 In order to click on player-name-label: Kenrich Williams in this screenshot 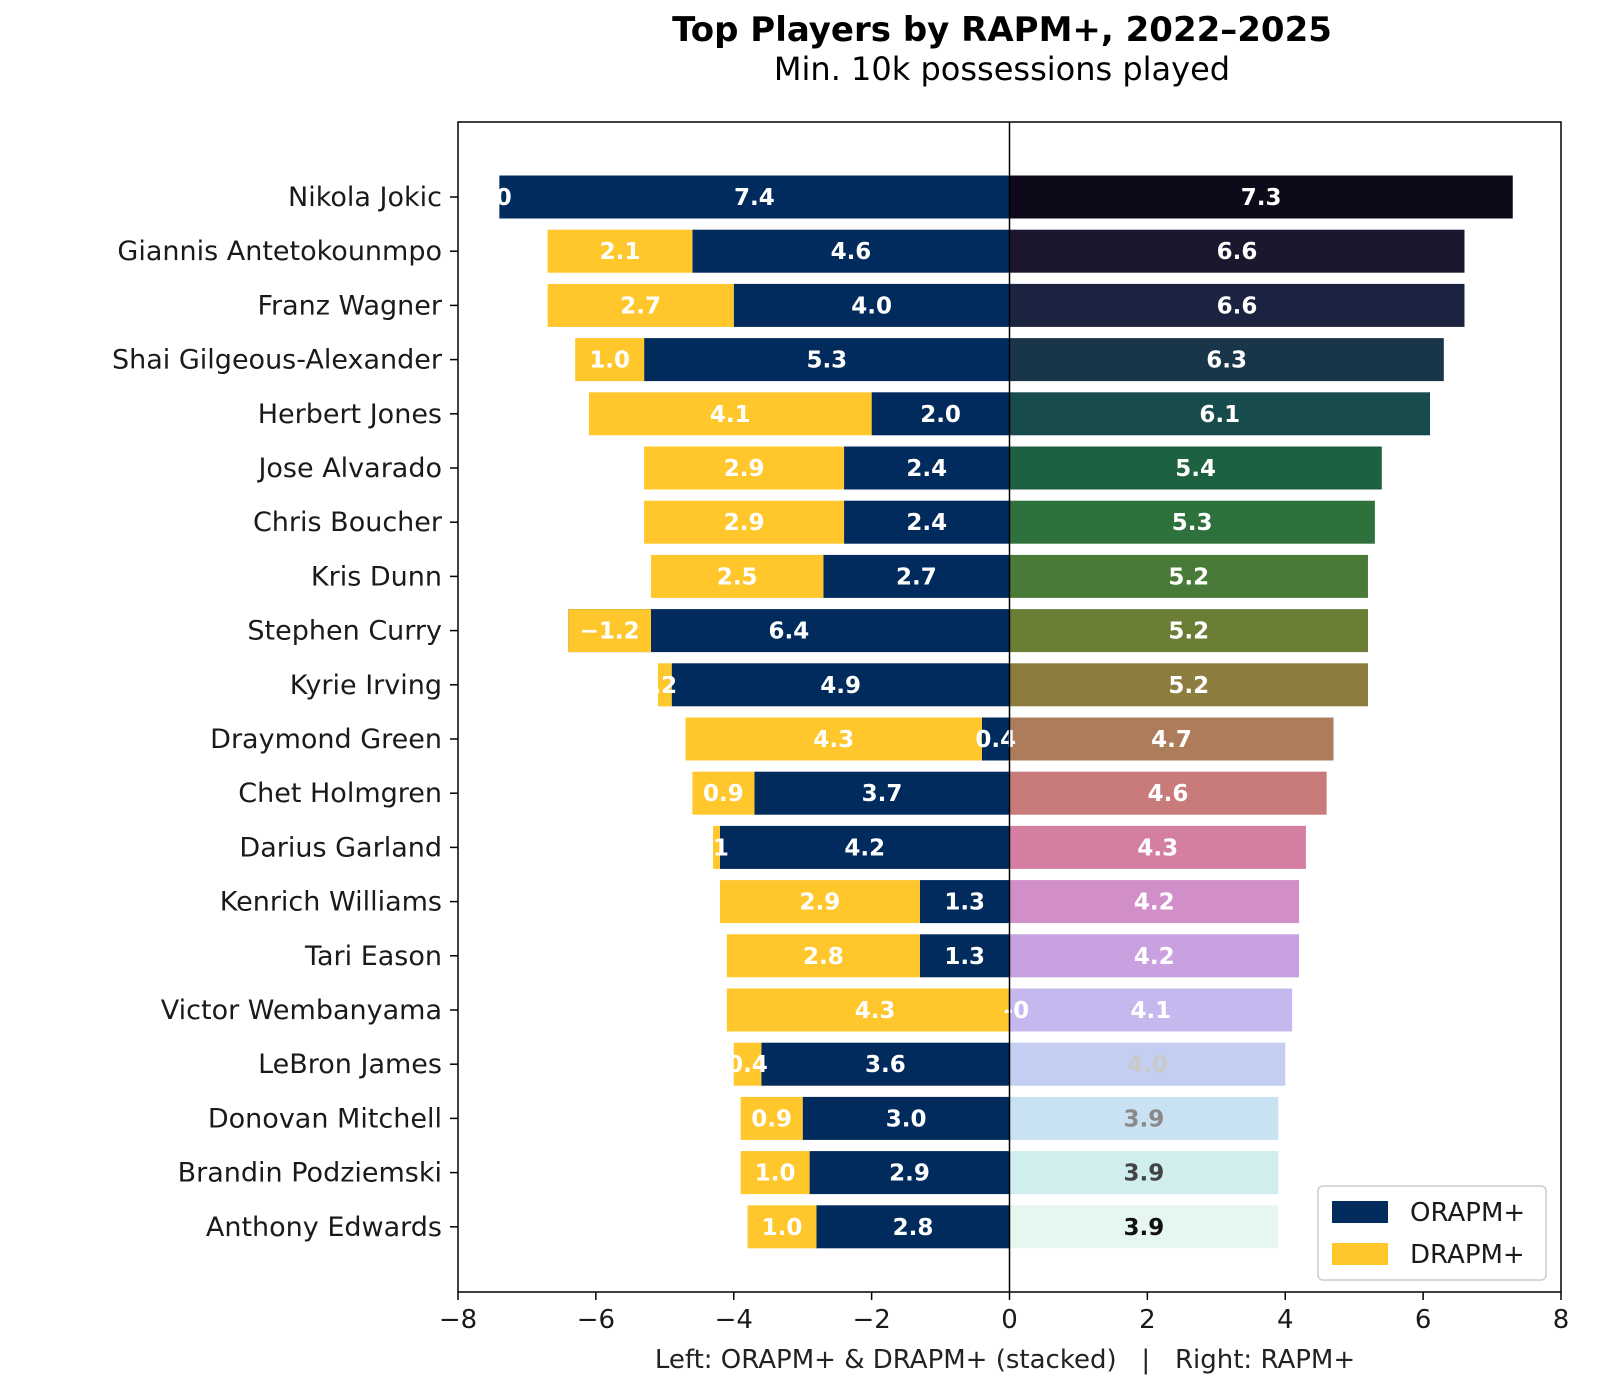, I will do `click(331, 902)`.